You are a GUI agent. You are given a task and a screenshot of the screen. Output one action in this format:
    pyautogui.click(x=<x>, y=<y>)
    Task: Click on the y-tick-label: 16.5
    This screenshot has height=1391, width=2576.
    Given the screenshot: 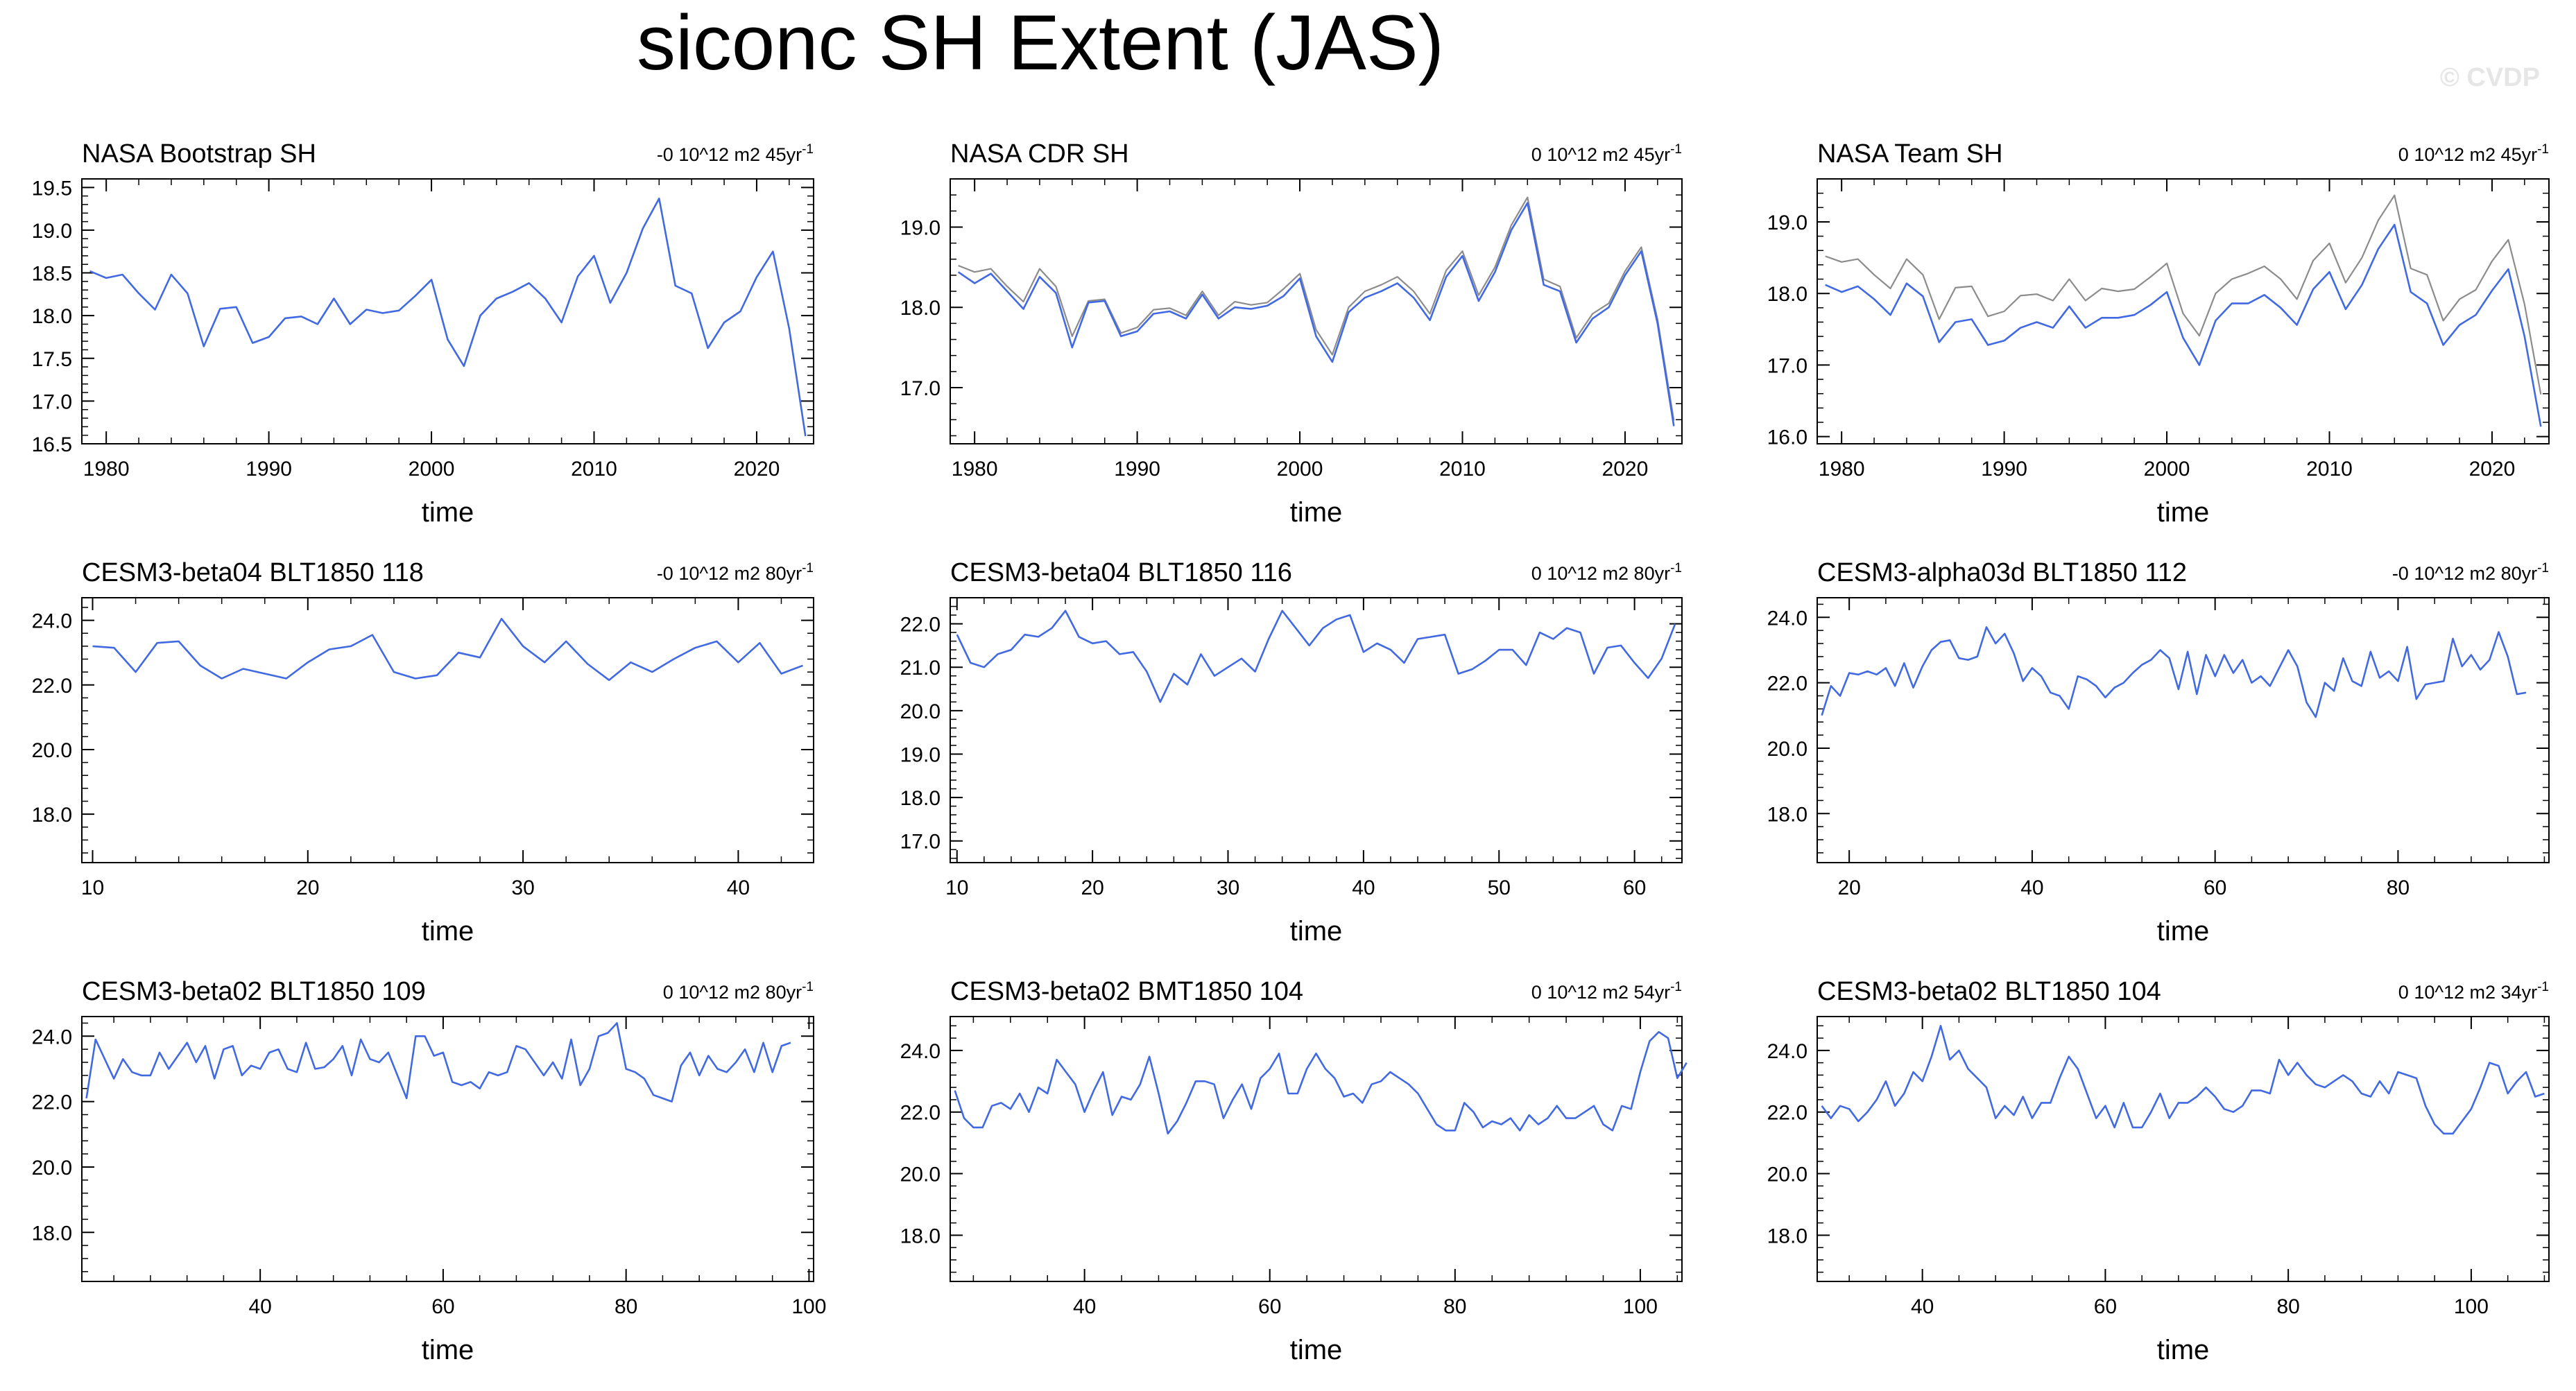 What is the action you would take?
    pyautogui.click(x=52, y=444)
    